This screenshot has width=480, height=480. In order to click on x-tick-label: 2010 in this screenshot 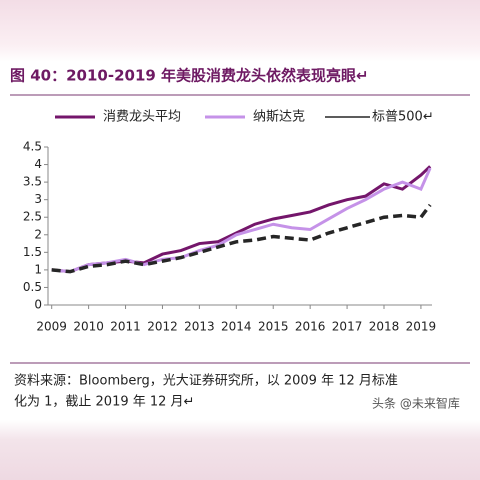, I will do `click(88, 327)`.